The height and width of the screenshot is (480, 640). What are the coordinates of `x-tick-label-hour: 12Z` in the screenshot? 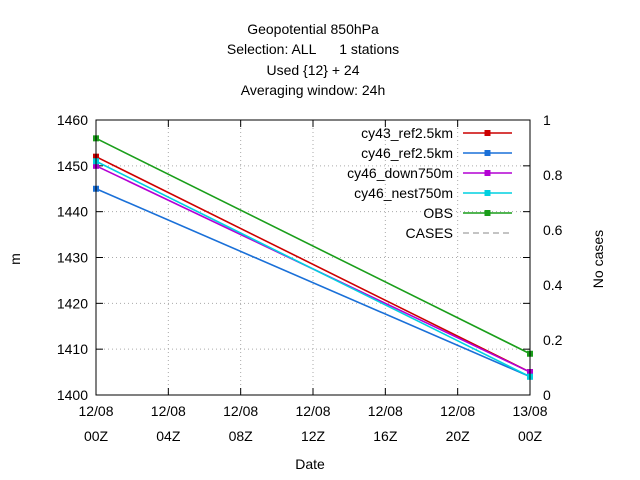 It's located at (313, 436).